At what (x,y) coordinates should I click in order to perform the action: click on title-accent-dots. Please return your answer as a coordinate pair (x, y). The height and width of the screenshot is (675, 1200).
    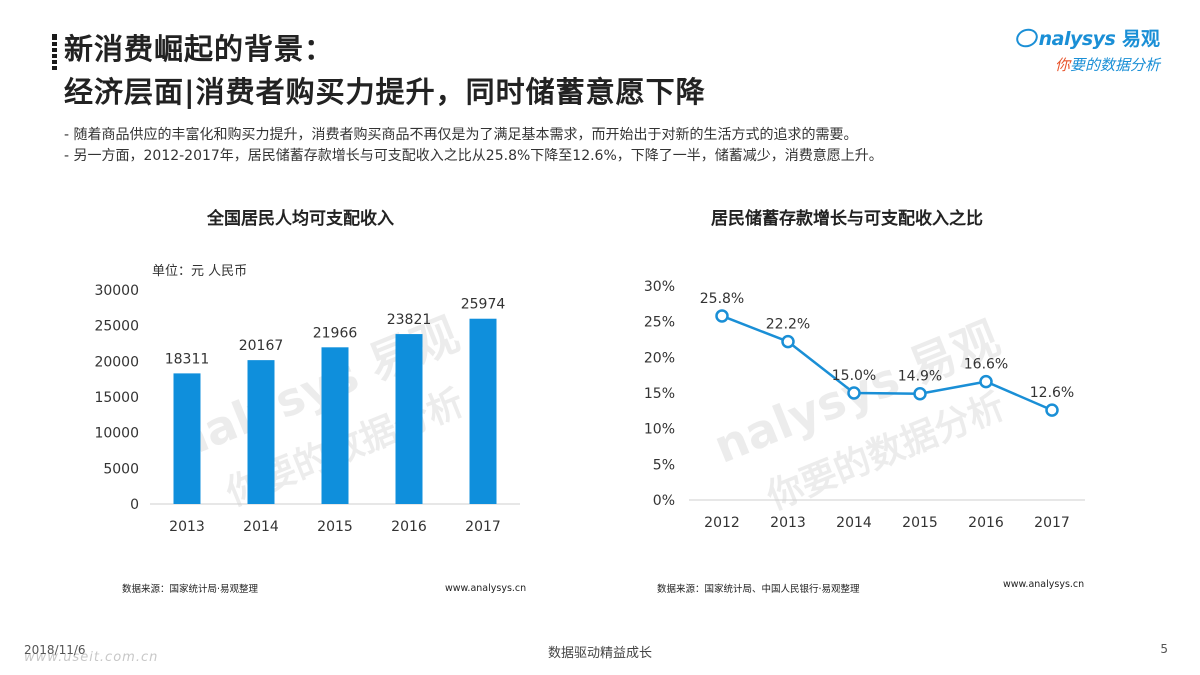
    Looking at the image, I should click on (54, 56).